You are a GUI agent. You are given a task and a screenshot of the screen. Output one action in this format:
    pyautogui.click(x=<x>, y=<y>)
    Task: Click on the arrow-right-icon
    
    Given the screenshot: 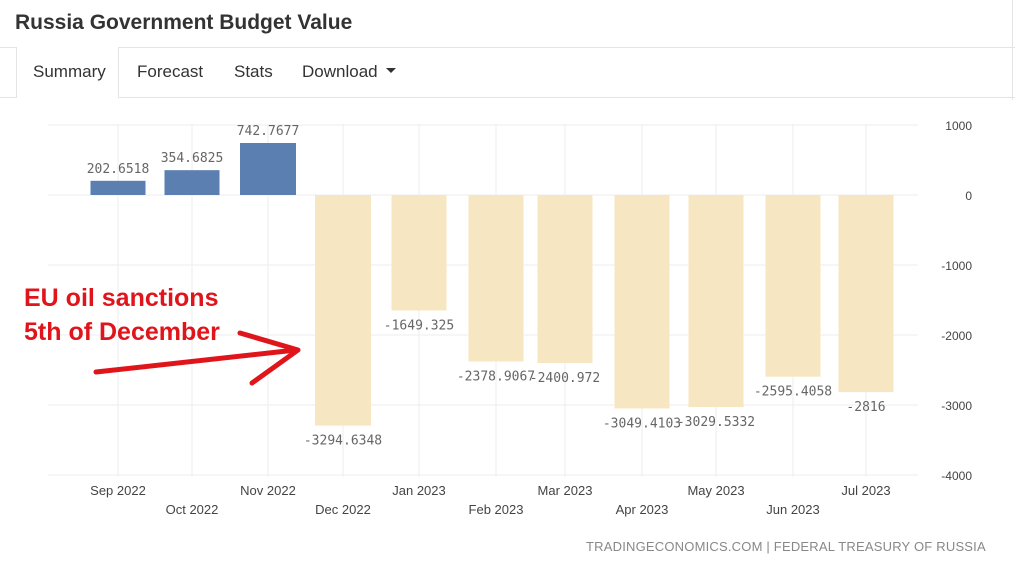 What is the action you would take?
    pyautogui.click(x=196, y=361)
    